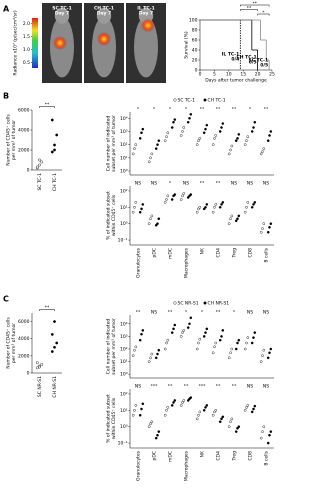  I want to click on legend-label: SC NR-S1, so click(188, 304).